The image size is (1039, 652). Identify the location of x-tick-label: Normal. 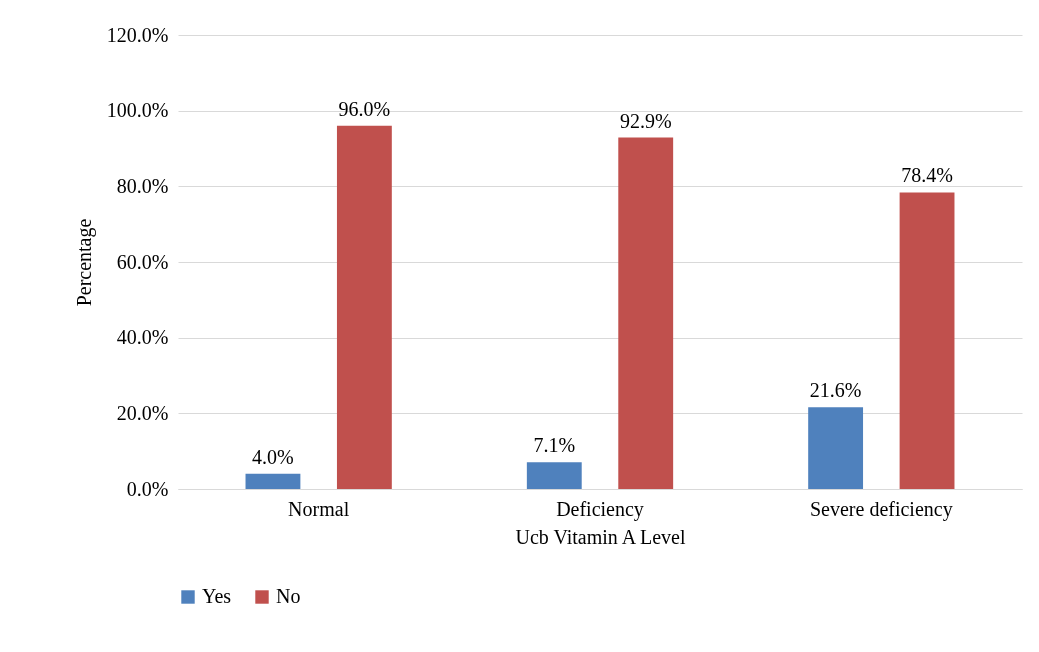
(319, 508).